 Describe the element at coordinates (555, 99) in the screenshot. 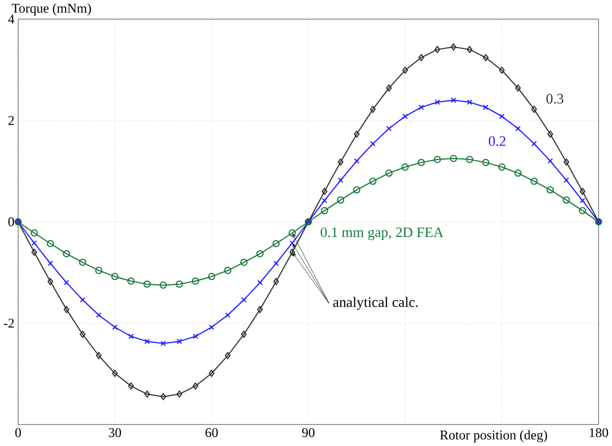

I see `series-label: 0.3` at that location.